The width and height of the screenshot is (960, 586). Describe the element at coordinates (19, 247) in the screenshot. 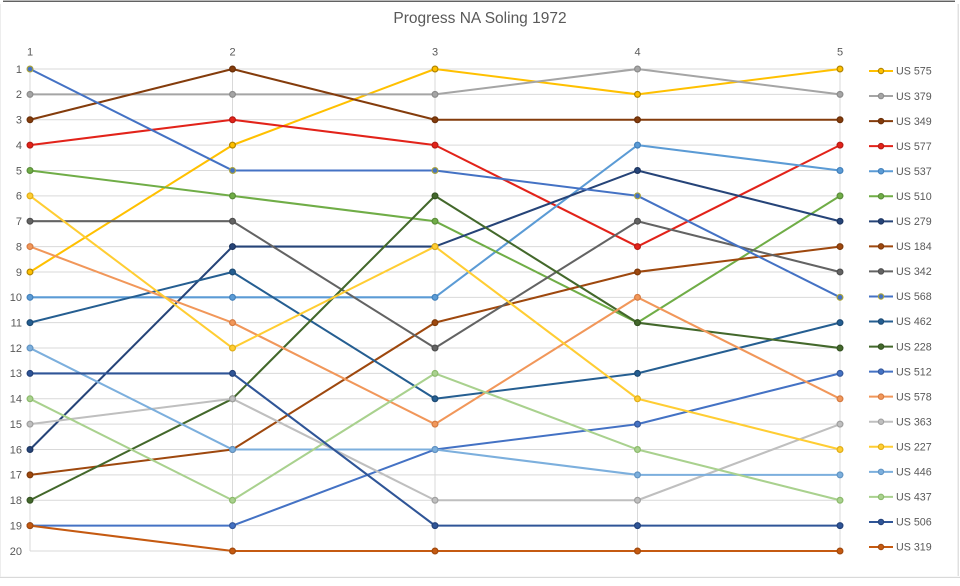

I see `svg-text: 8` at that location.